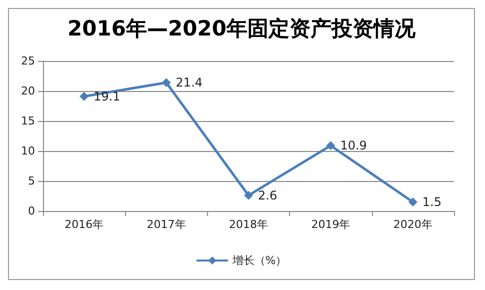 The height and width of the screenshot is (290, 485). What do you see at coordinates (248, 224) in the screenshot?
I see `x-tick-label: 2018年` at bounding box center [248, 224].